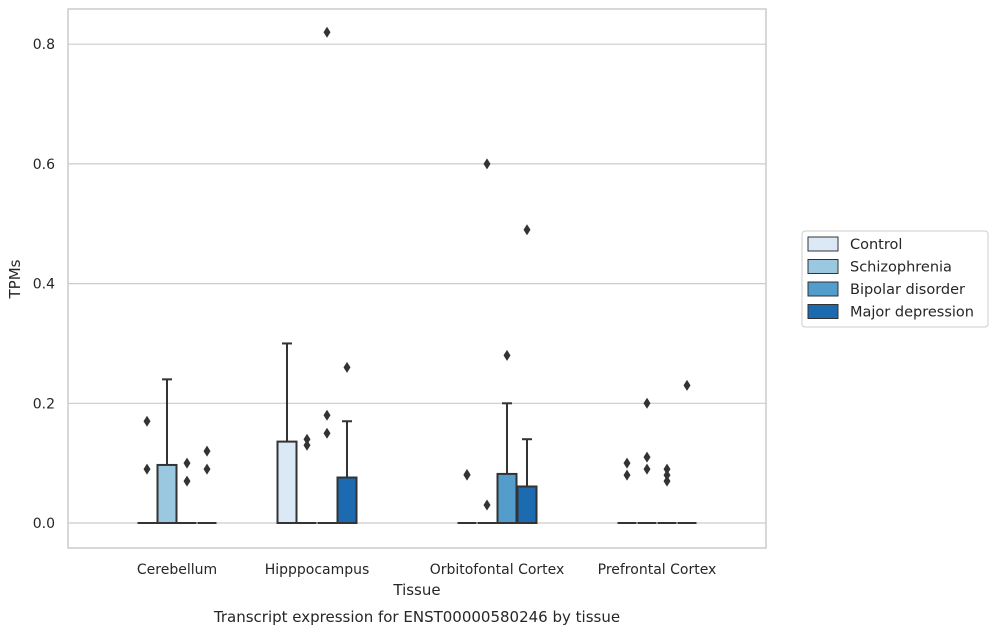 The height and width of the screenshot is (634, 997). Describe the element at coordinates (177, 570) in the screenshot. I see `x-tick-label: Cerebellum` at that location.